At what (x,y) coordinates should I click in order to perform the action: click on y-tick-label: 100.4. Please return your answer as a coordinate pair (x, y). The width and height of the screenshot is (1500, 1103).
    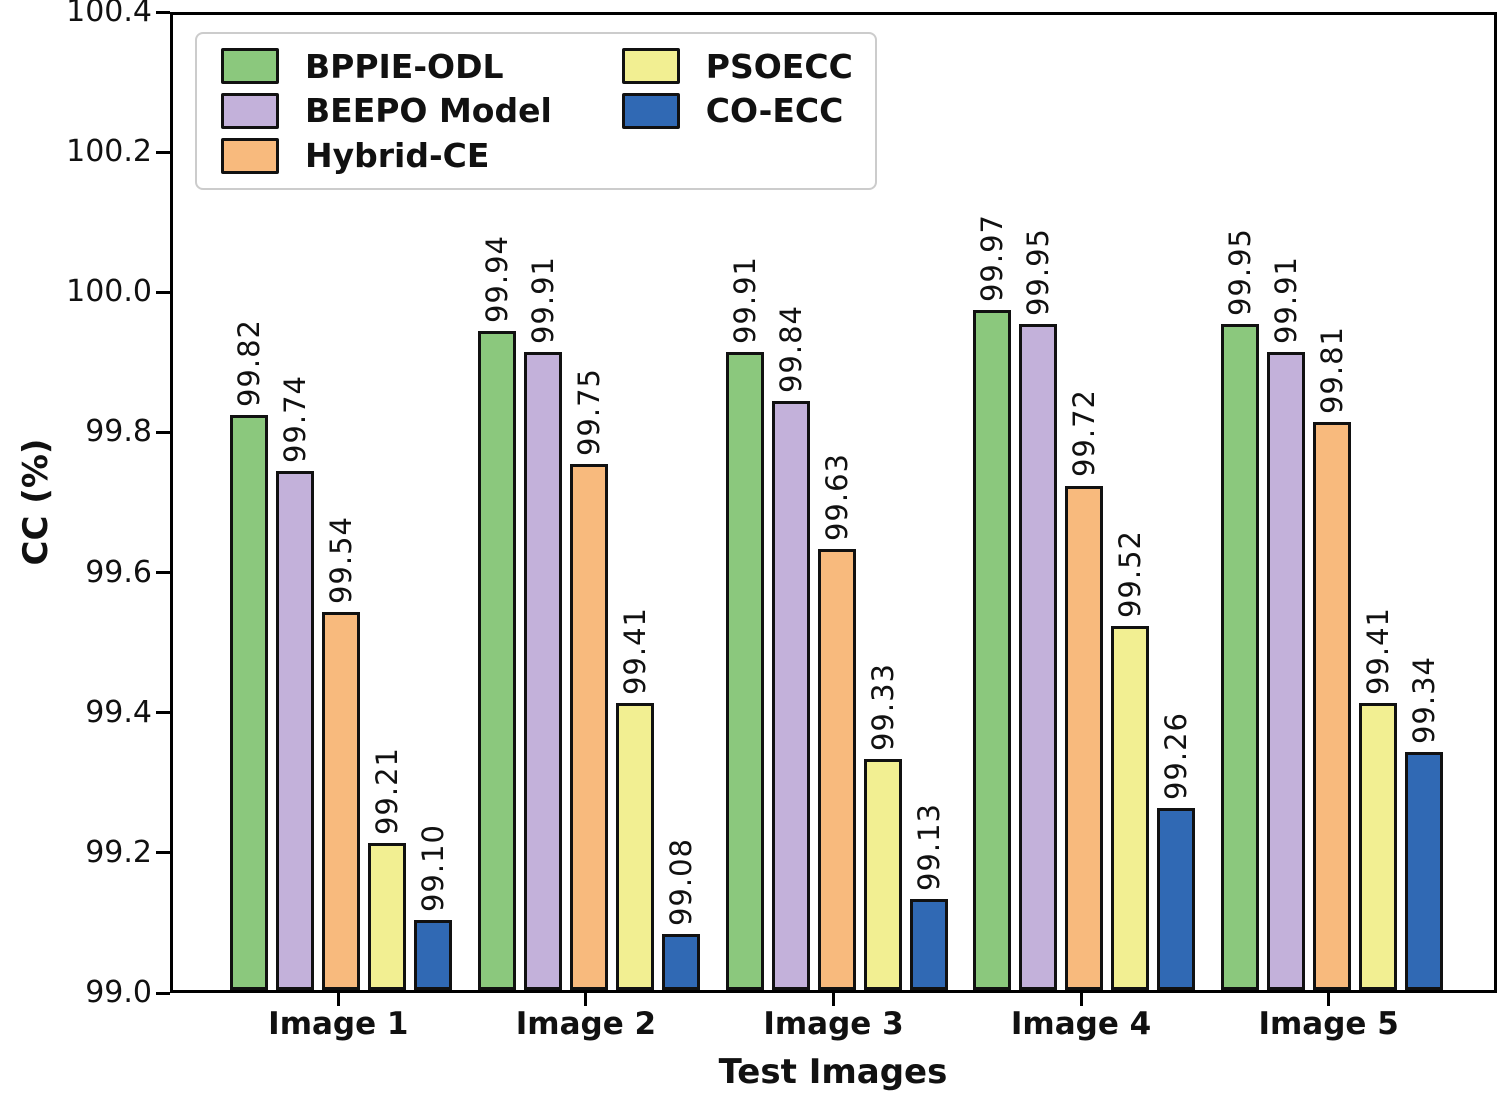
    Looking at the image, I should click on (109, 14).